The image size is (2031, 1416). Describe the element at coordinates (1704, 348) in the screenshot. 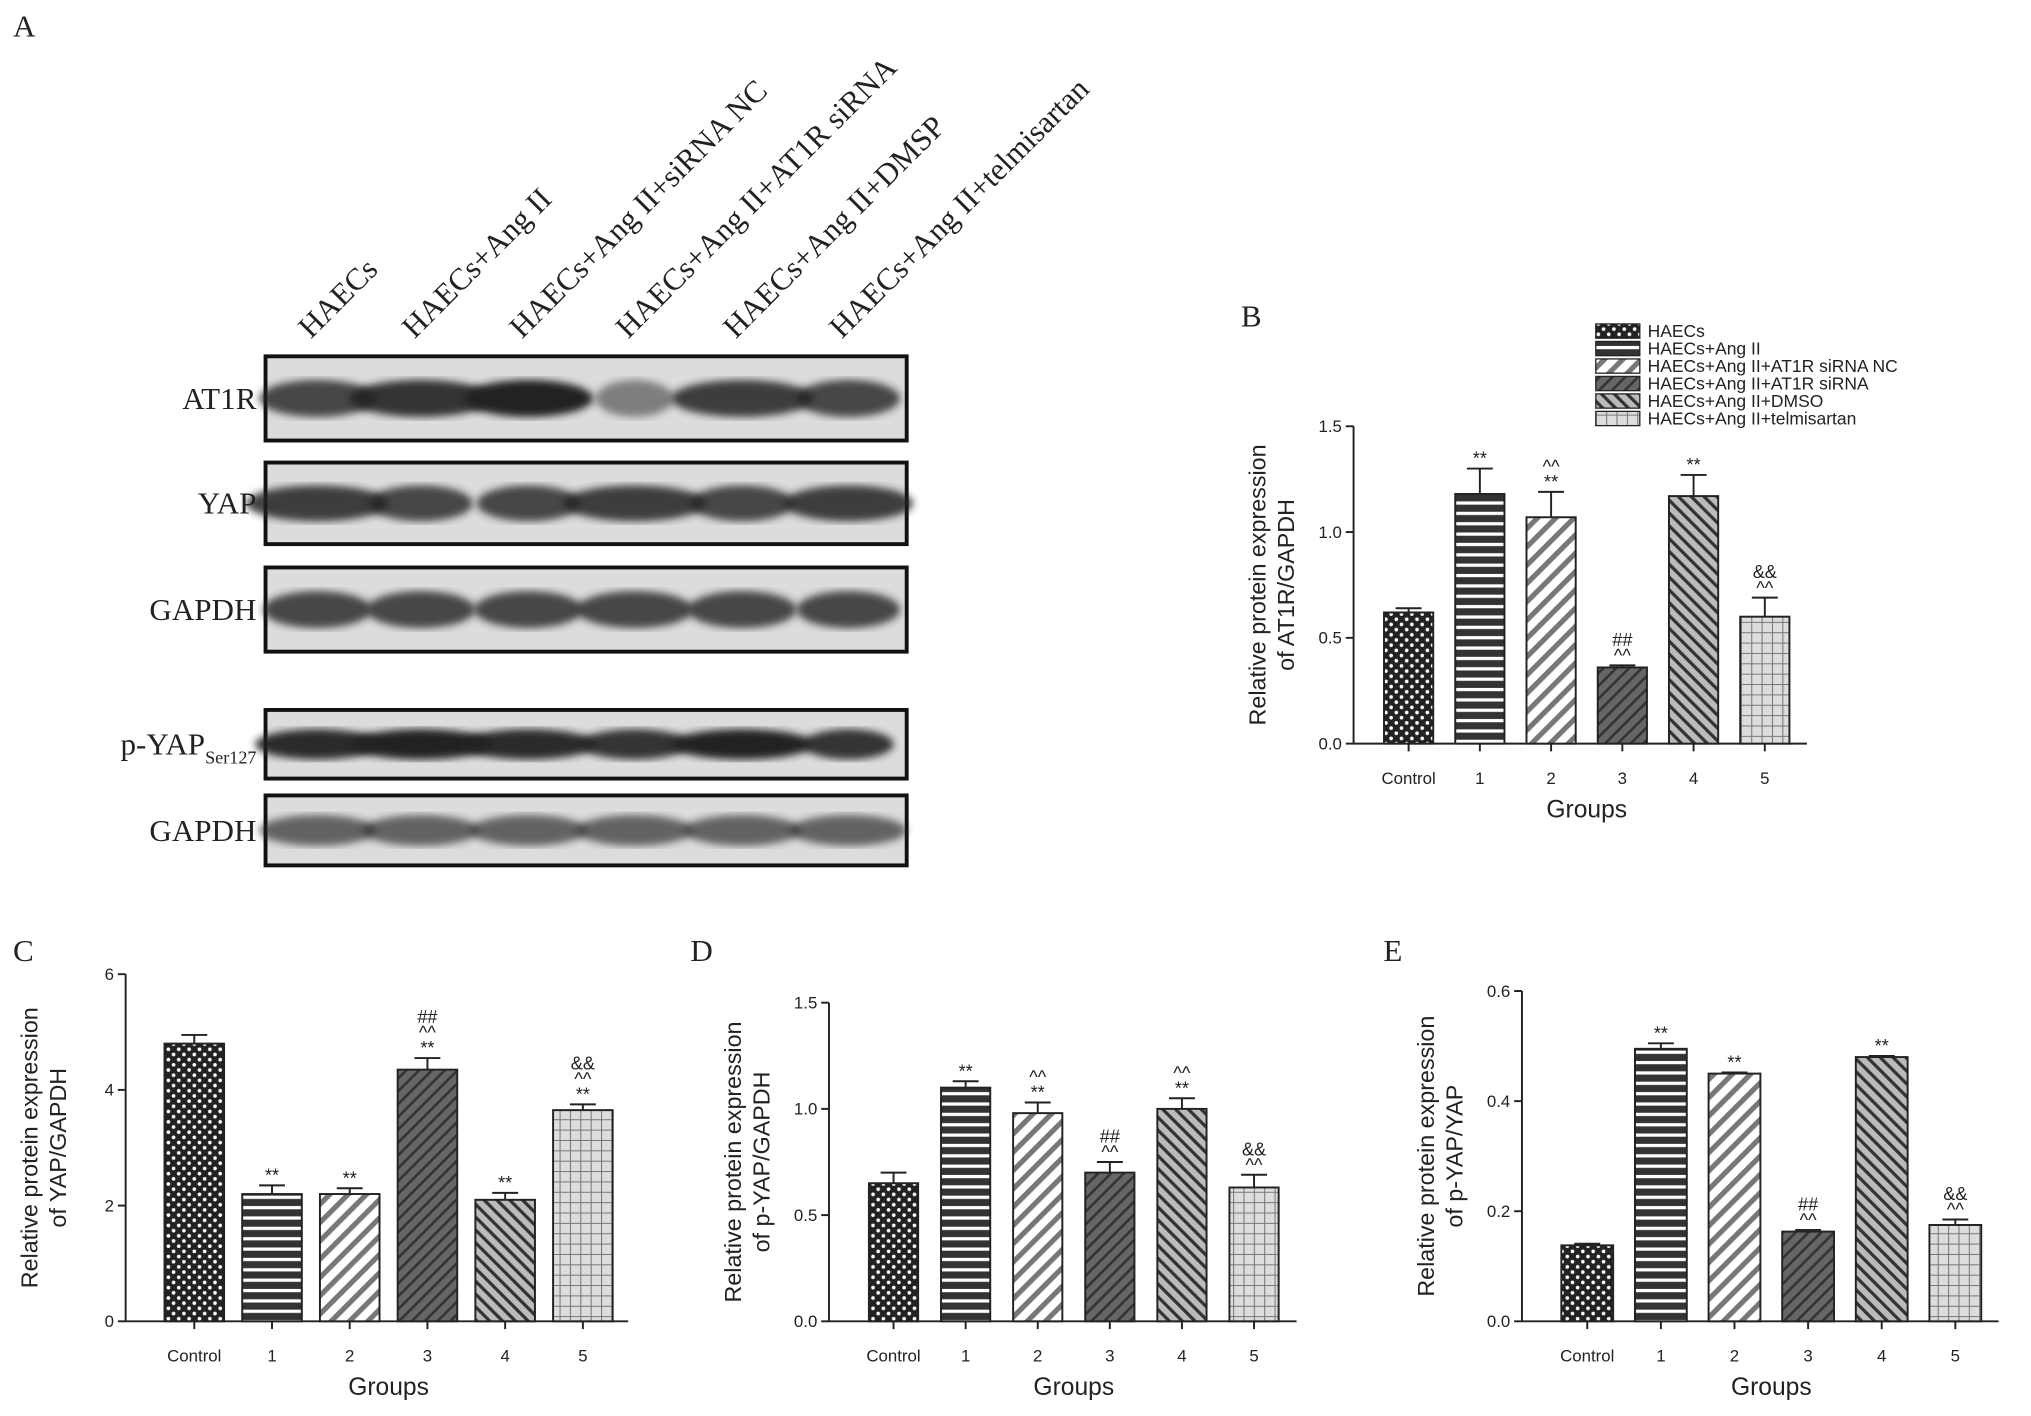

I see `legend-label: HAECs+Ang II` at that location.